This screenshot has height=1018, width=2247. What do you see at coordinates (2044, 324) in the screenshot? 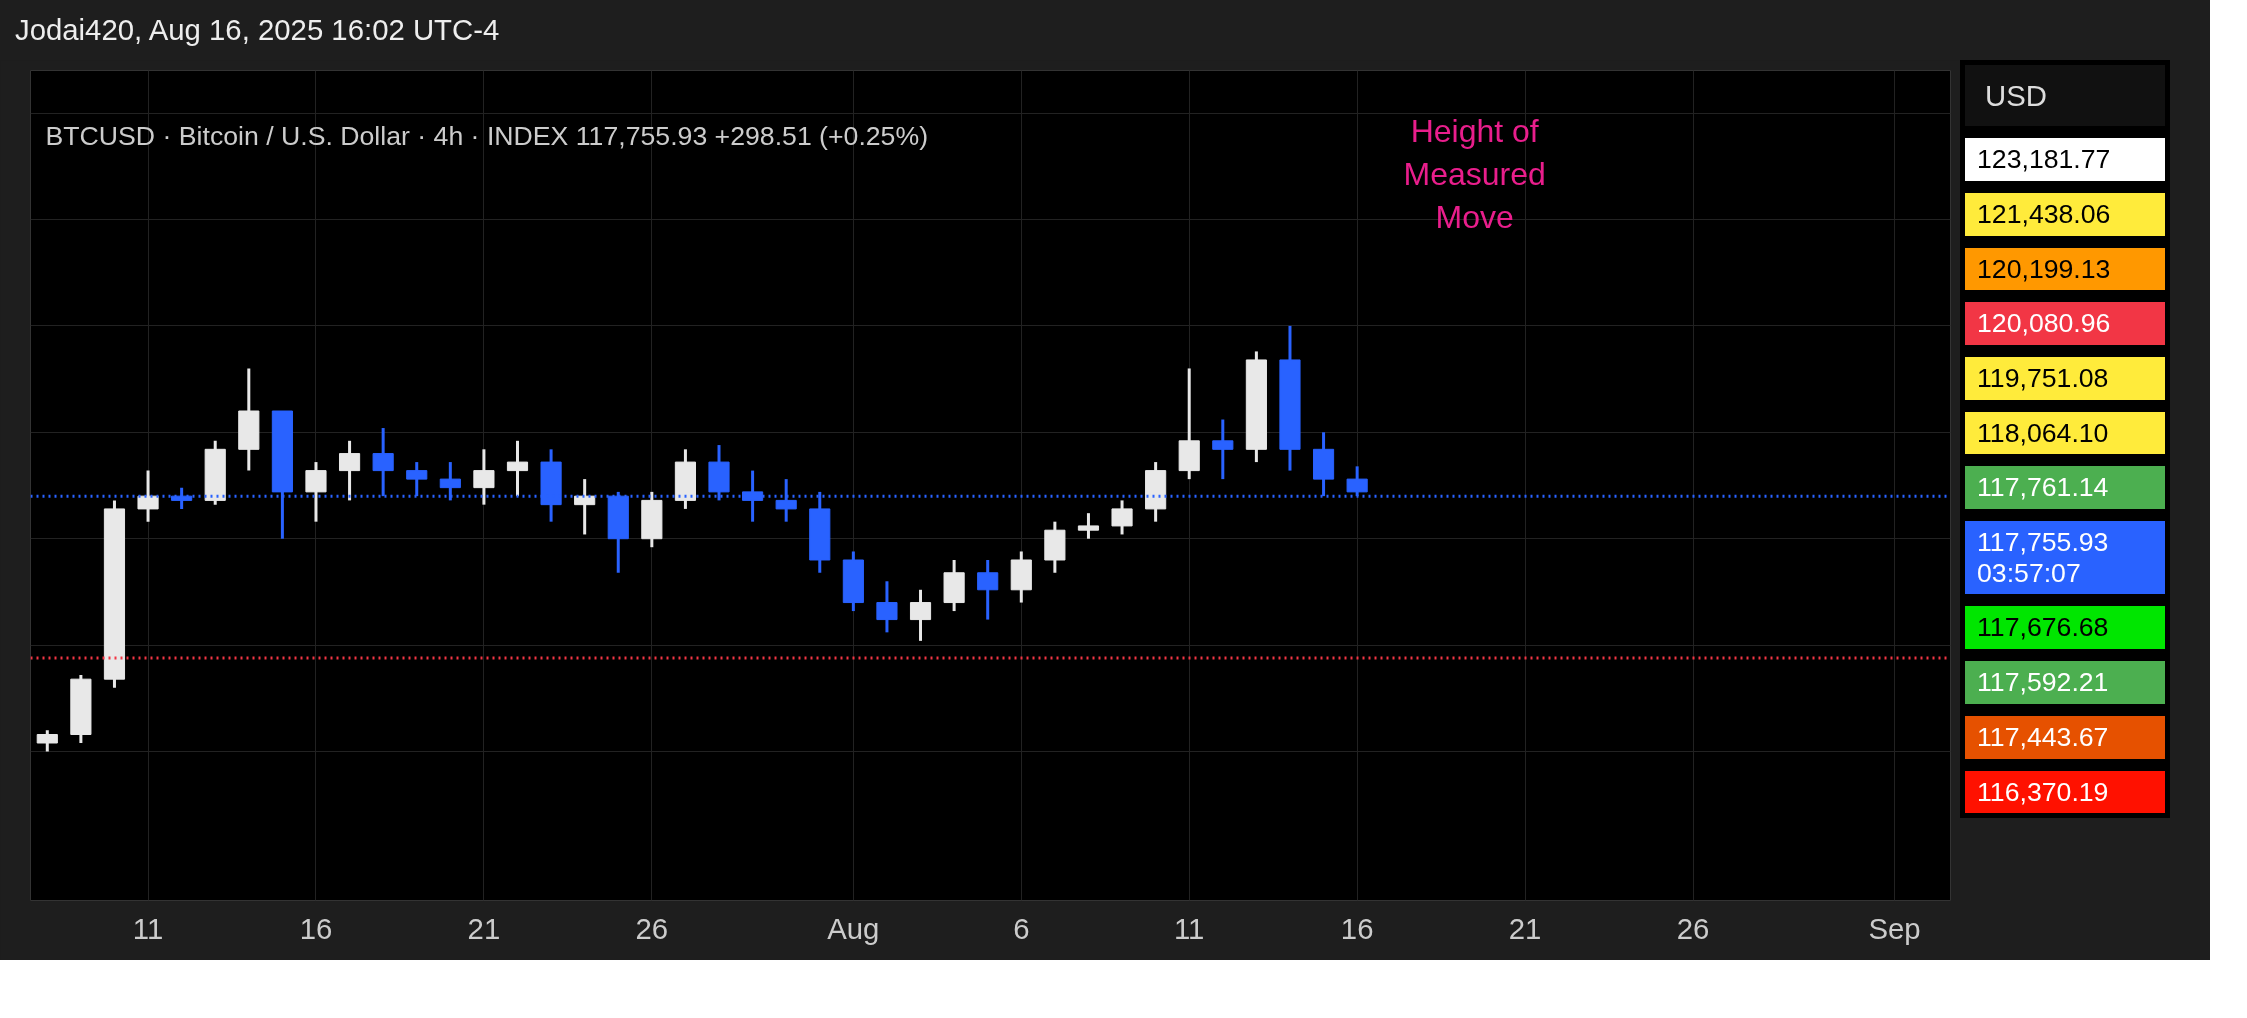
I see `text: 120,080.96` at bounding box center [2044, 324].